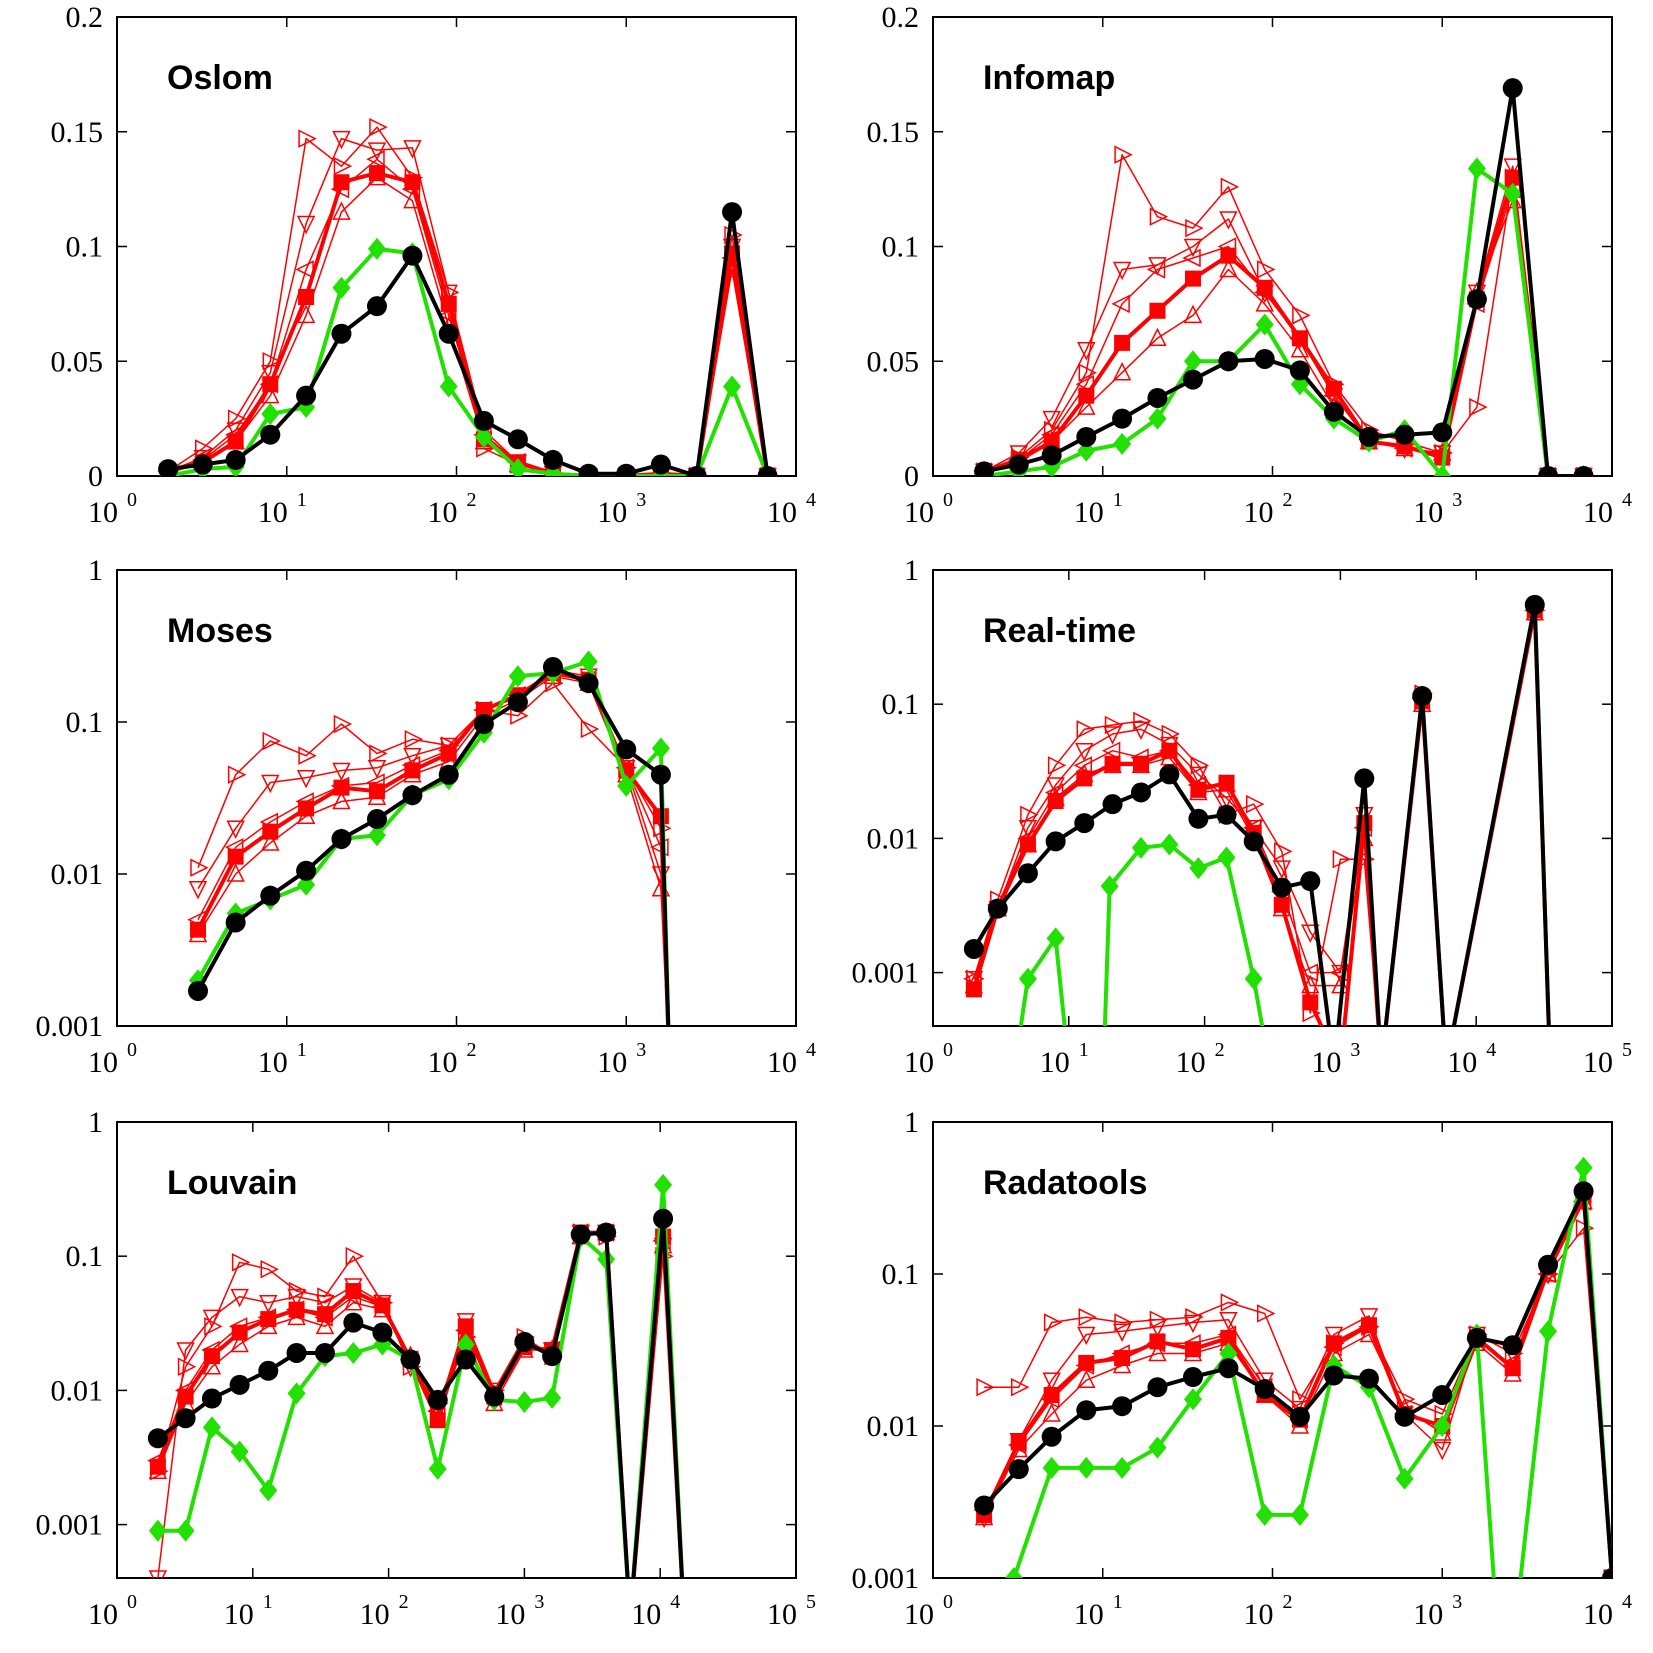 This screenshot has width=1653, height=1653. I want to click on y-tick-label: 0.2, so click(85, 17).